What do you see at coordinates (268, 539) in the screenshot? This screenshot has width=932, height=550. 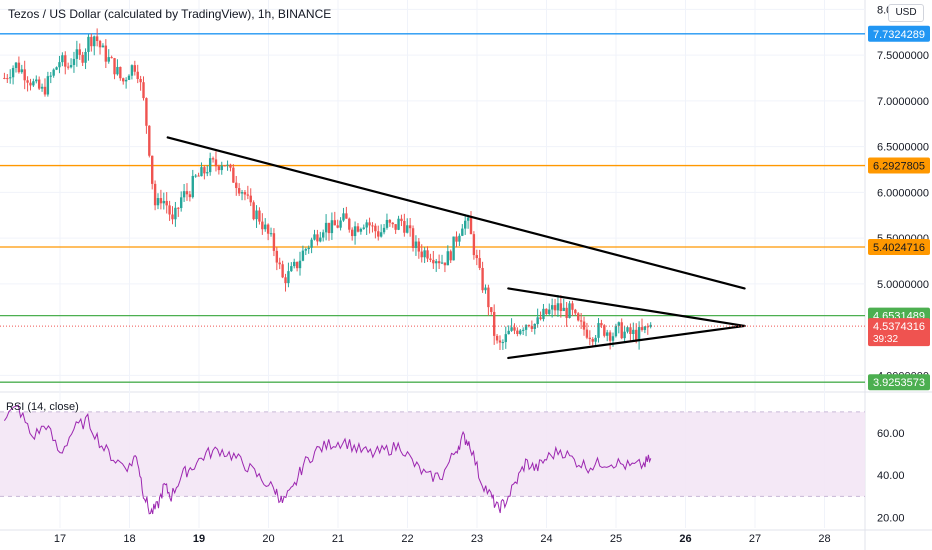 I see `x-tick-label: 20` at bounding box center [268, 539].